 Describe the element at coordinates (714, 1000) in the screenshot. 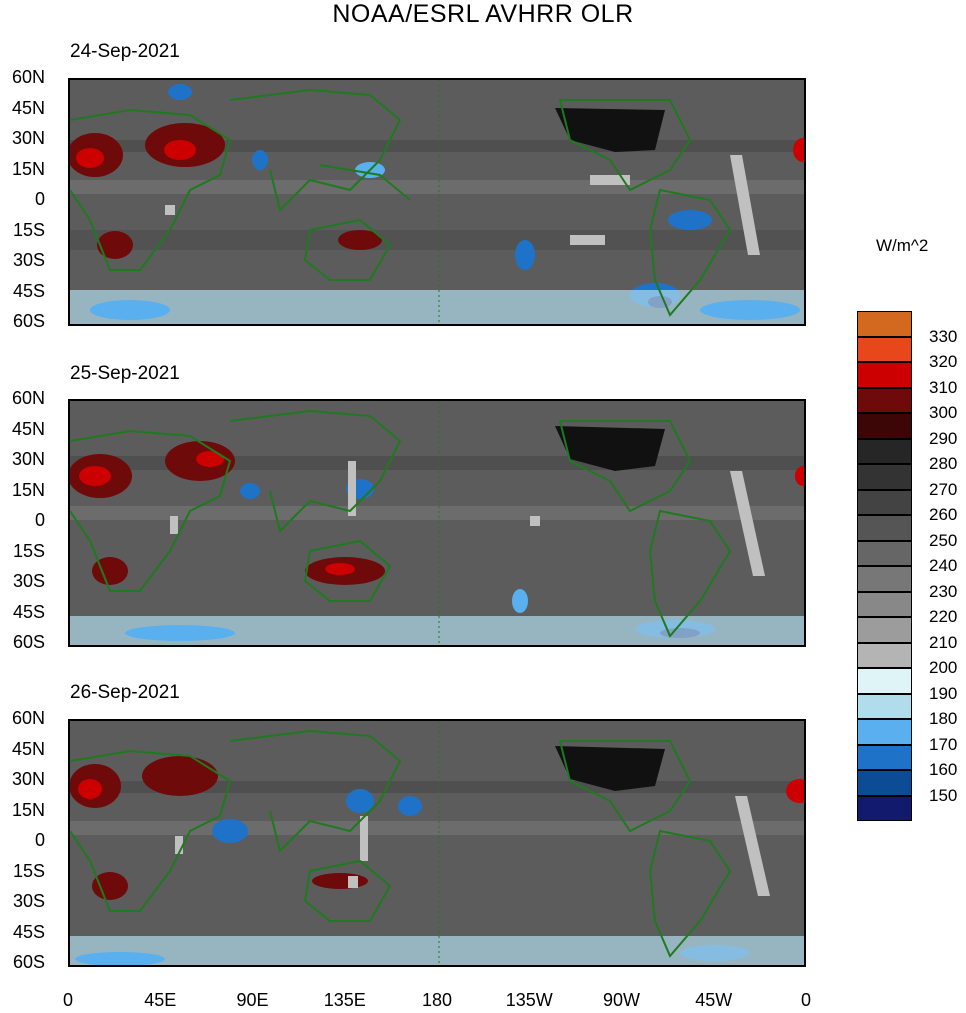

I see `longitude-label: 45W` at that location.